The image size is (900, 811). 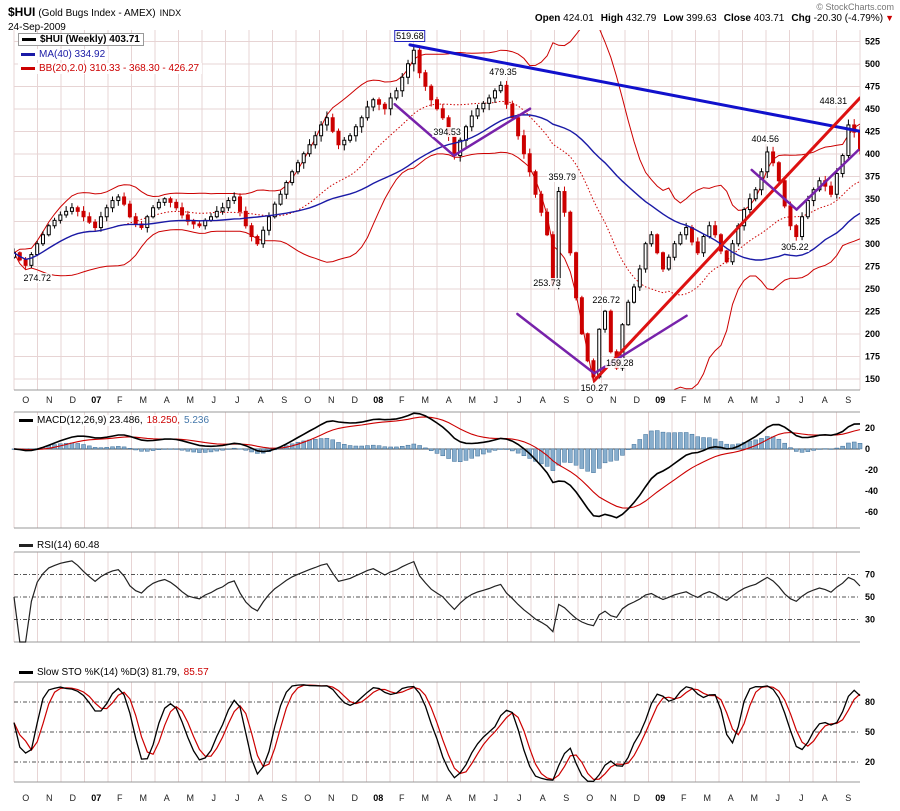 What do you see at coordinates (870, 702) in the screenshot?
I see `axis-label: 80` at bounding box center [870, 702].